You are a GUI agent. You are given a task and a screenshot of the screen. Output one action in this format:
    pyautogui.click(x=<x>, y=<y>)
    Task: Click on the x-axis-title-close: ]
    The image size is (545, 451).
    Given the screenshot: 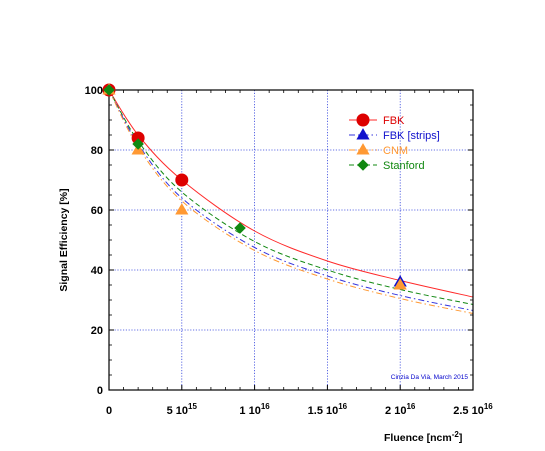 What is the action you would take?
    pyautogui.click(x=461, y=438)
    